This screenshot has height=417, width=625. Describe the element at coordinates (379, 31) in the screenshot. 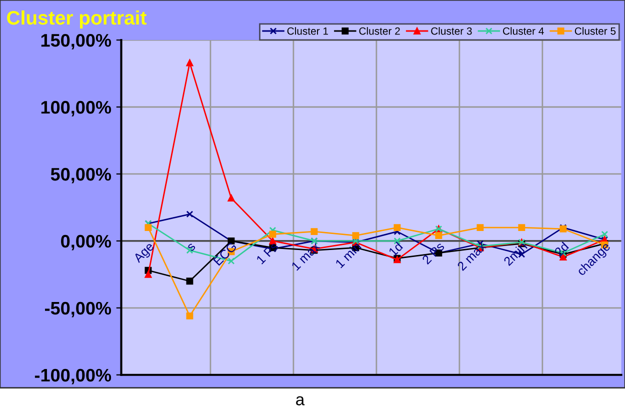

I see `legend-label: Cluster 2` at that location.